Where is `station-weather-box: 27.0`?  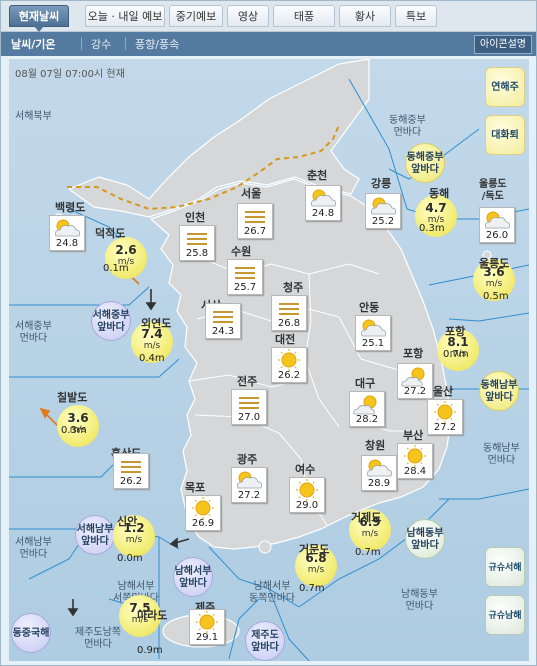 station-weather-box: 27.0 is located at coordinates (249, 407).